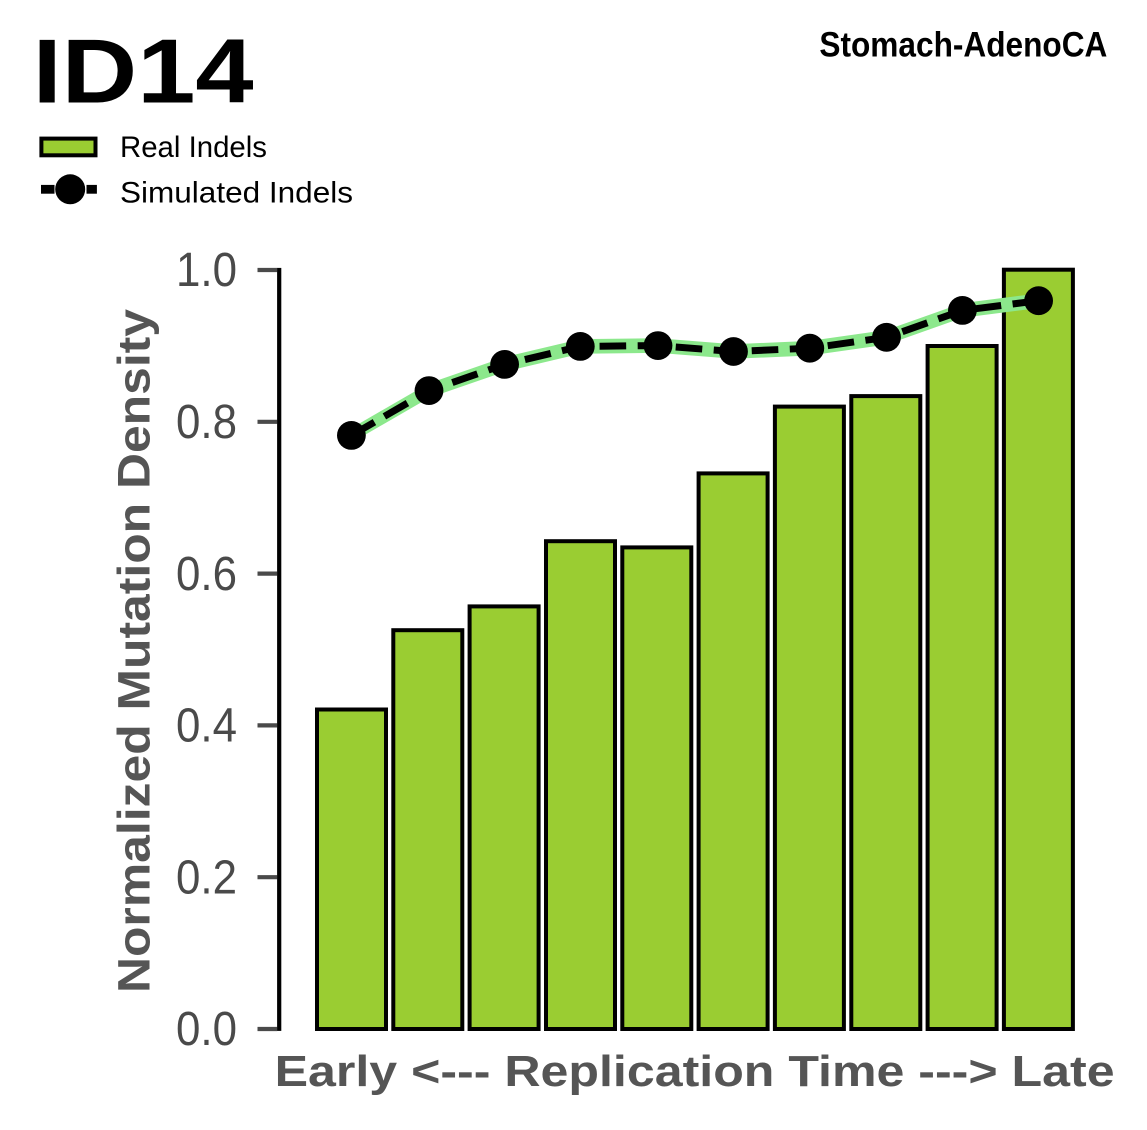  What do you see at coordinates (206, 877) in the screenshot?
I see `svg-text: 0.2` at bounding box center [206, 877].